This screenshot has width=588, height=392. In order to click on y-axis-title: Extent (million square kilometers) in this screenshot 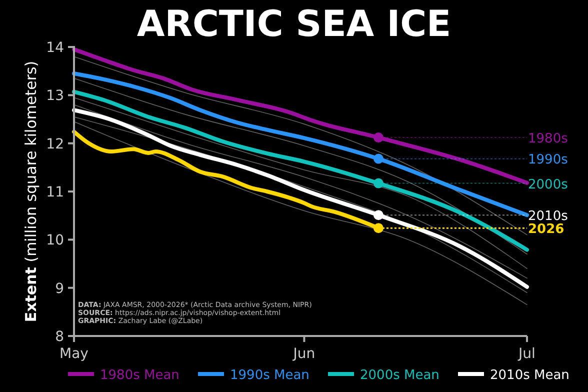, I will do `click(31, 191)`.